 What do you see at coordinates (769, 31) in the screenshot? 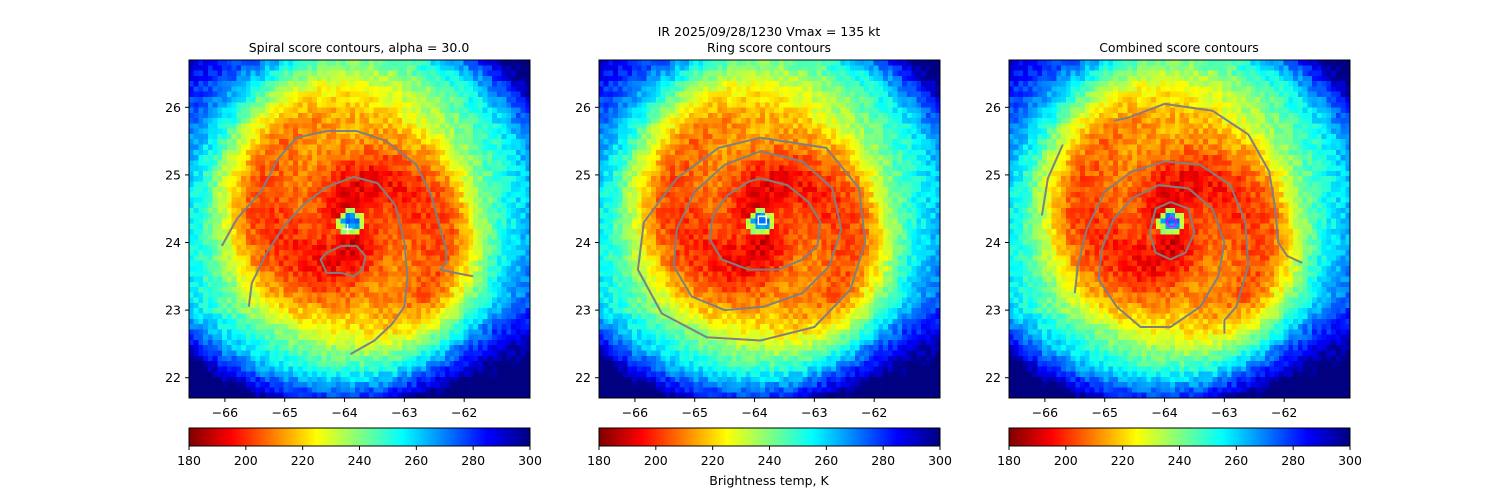
I see `suptitle: IR 2025/09/28/1230 Vmax = 135 kt` at bounding box center [769, 31].